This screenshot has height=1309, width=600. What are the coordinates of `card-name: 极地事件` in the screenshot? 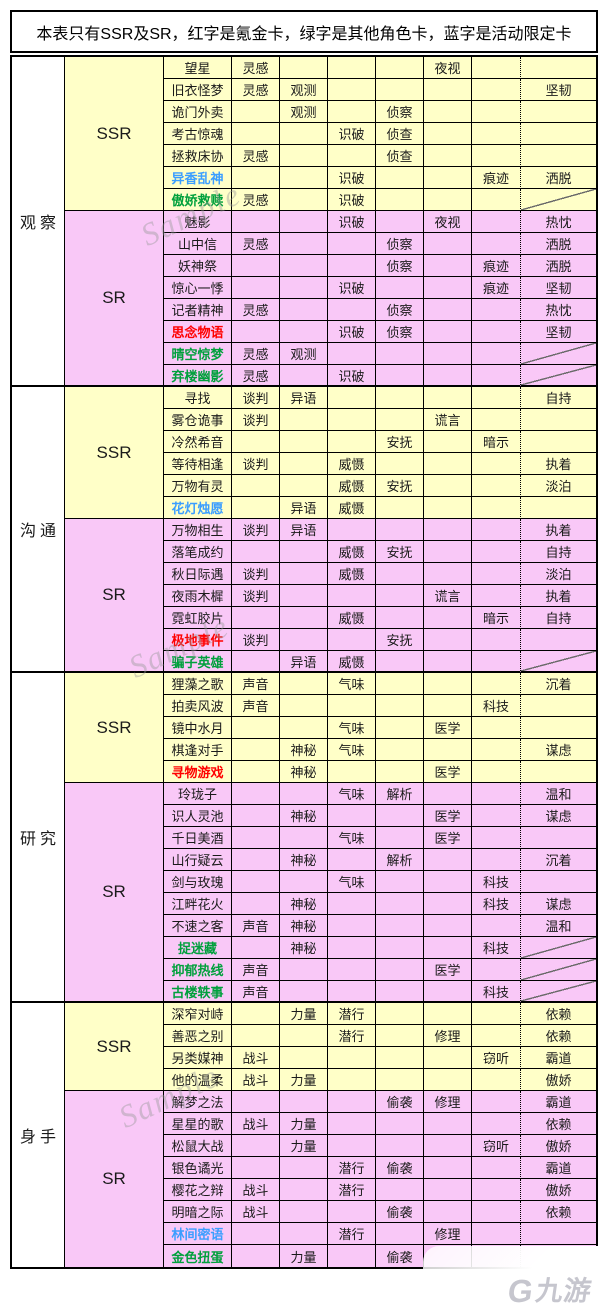 It's located at (198, 640).